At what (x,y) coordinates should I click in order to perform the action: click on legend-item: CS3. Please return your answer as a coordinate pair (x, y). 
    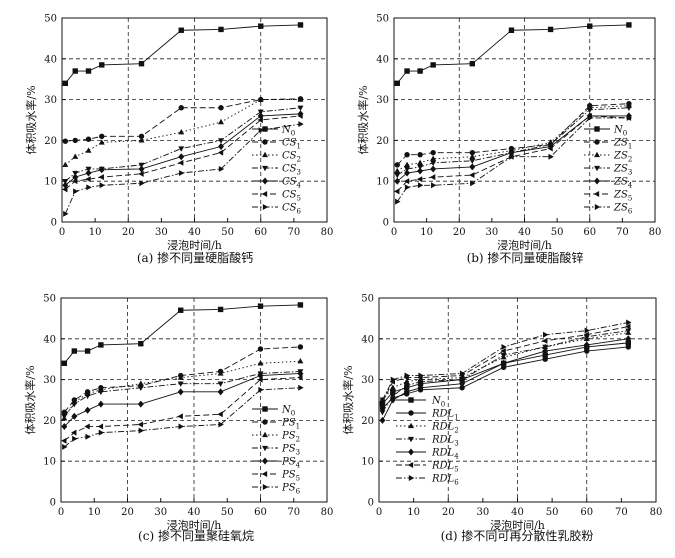
    Looking at the image, I should click on (276, 170).